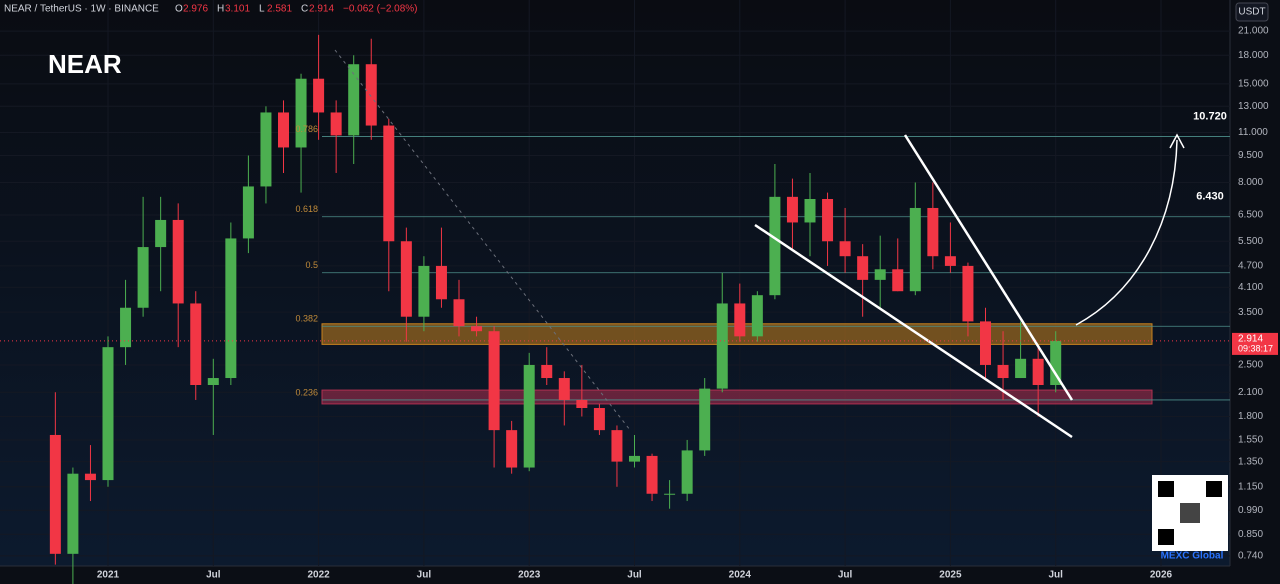 This screenshot has width=1280, height=584. What do you see at coordinates (737, 397) in the screenshot?
I see `zone` at bounding box center [737, 397].